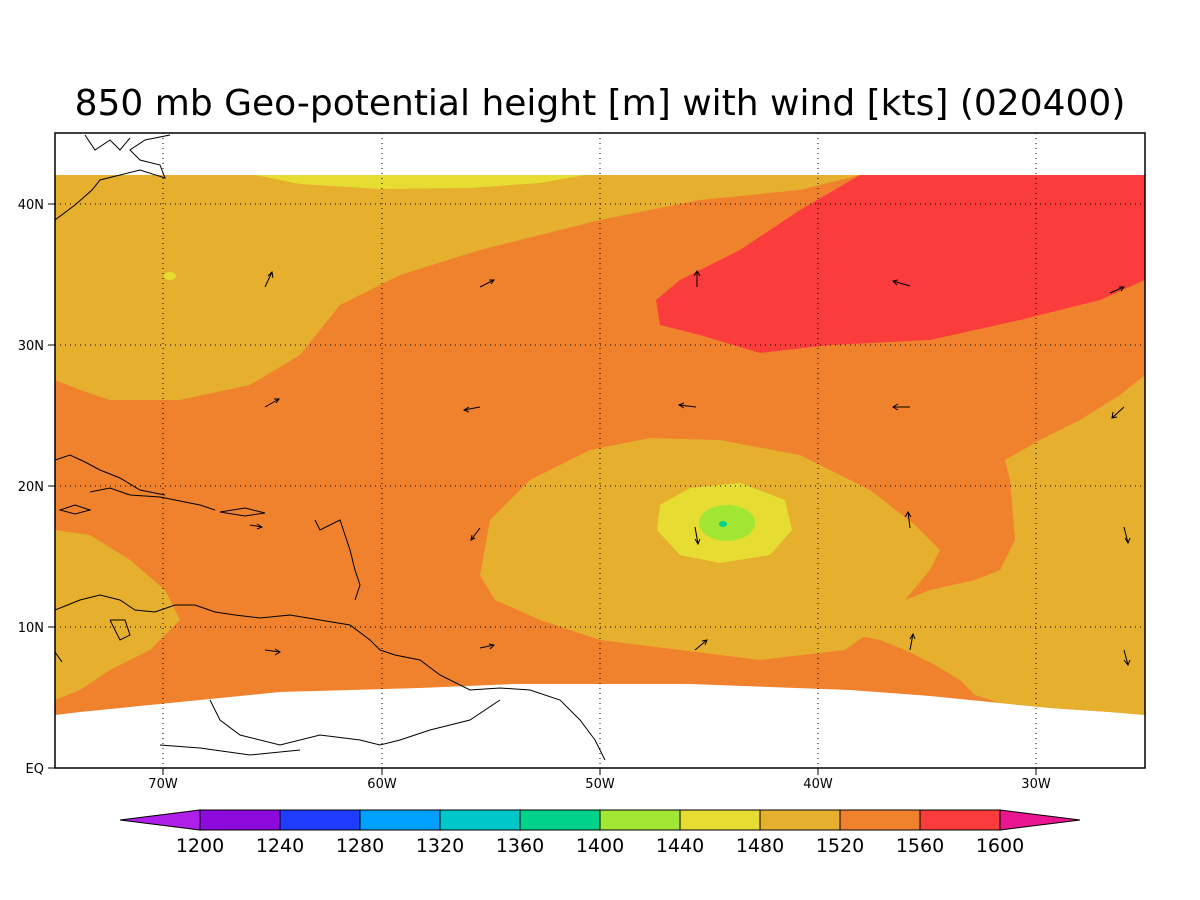 This screenshot has width=1200, height=900. What do you see at coordinates (120, 630) in the screenshot?
I see `coast-venezuela-interior` at bounding box center [120, 630].